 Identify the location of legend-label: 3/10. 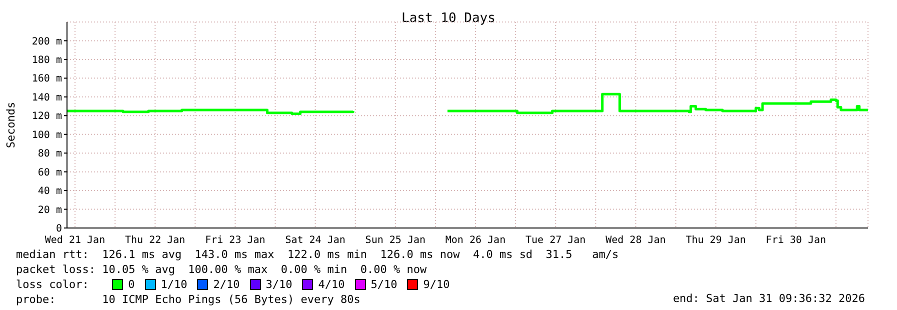
(279, 284).